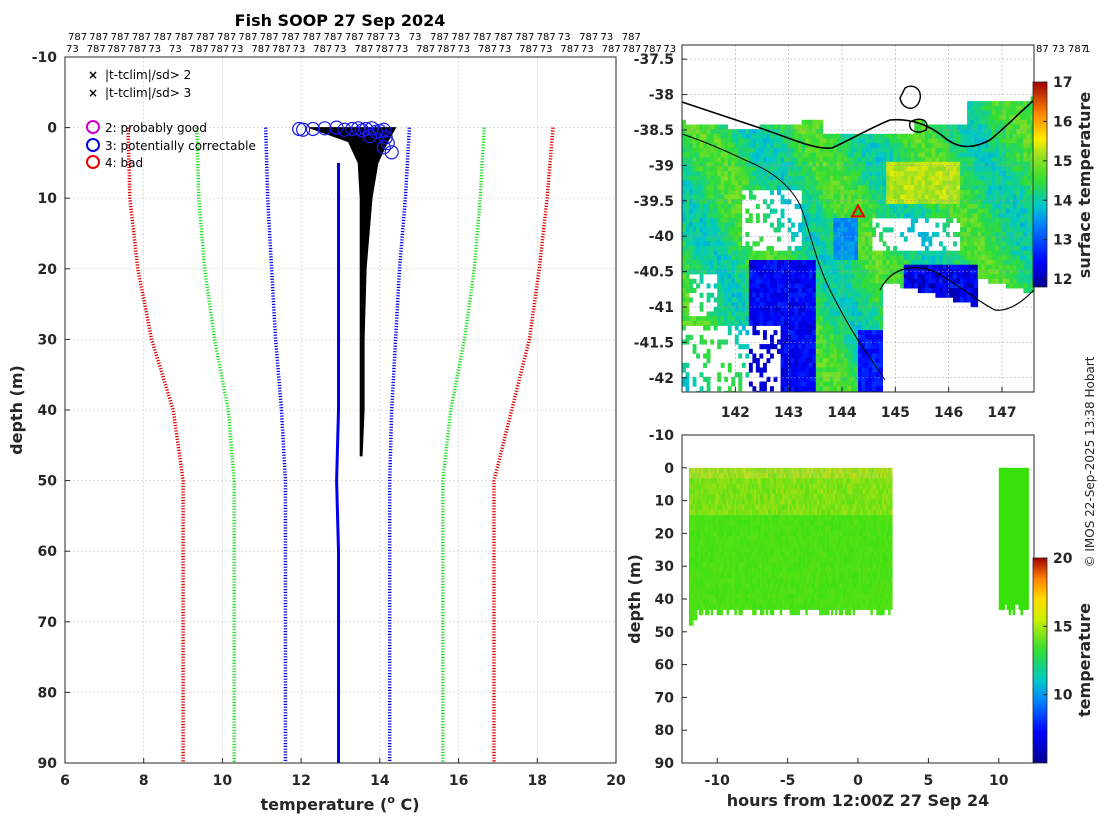 This screenshot has height=820, width=1100. I want to click on profile-top-label: 787, so click(487, 49).